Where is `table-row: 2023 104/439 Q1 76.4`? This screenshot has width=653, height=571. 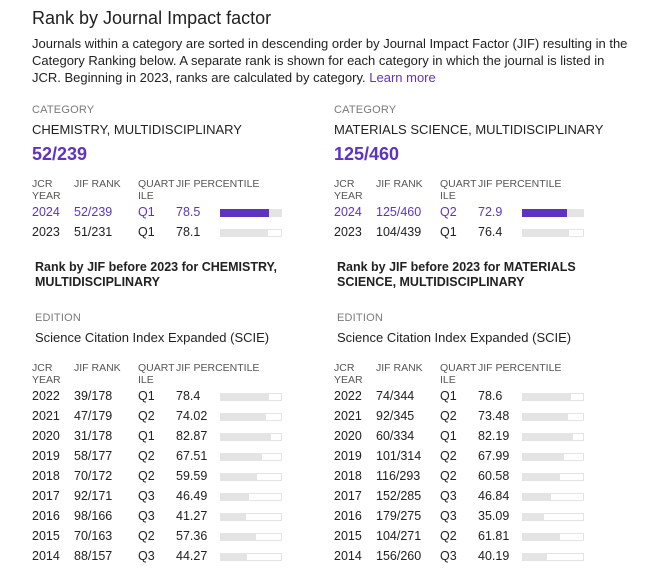
table-row: 2023 104/439 Q1 76.4 is located at coordinates (484, 232).